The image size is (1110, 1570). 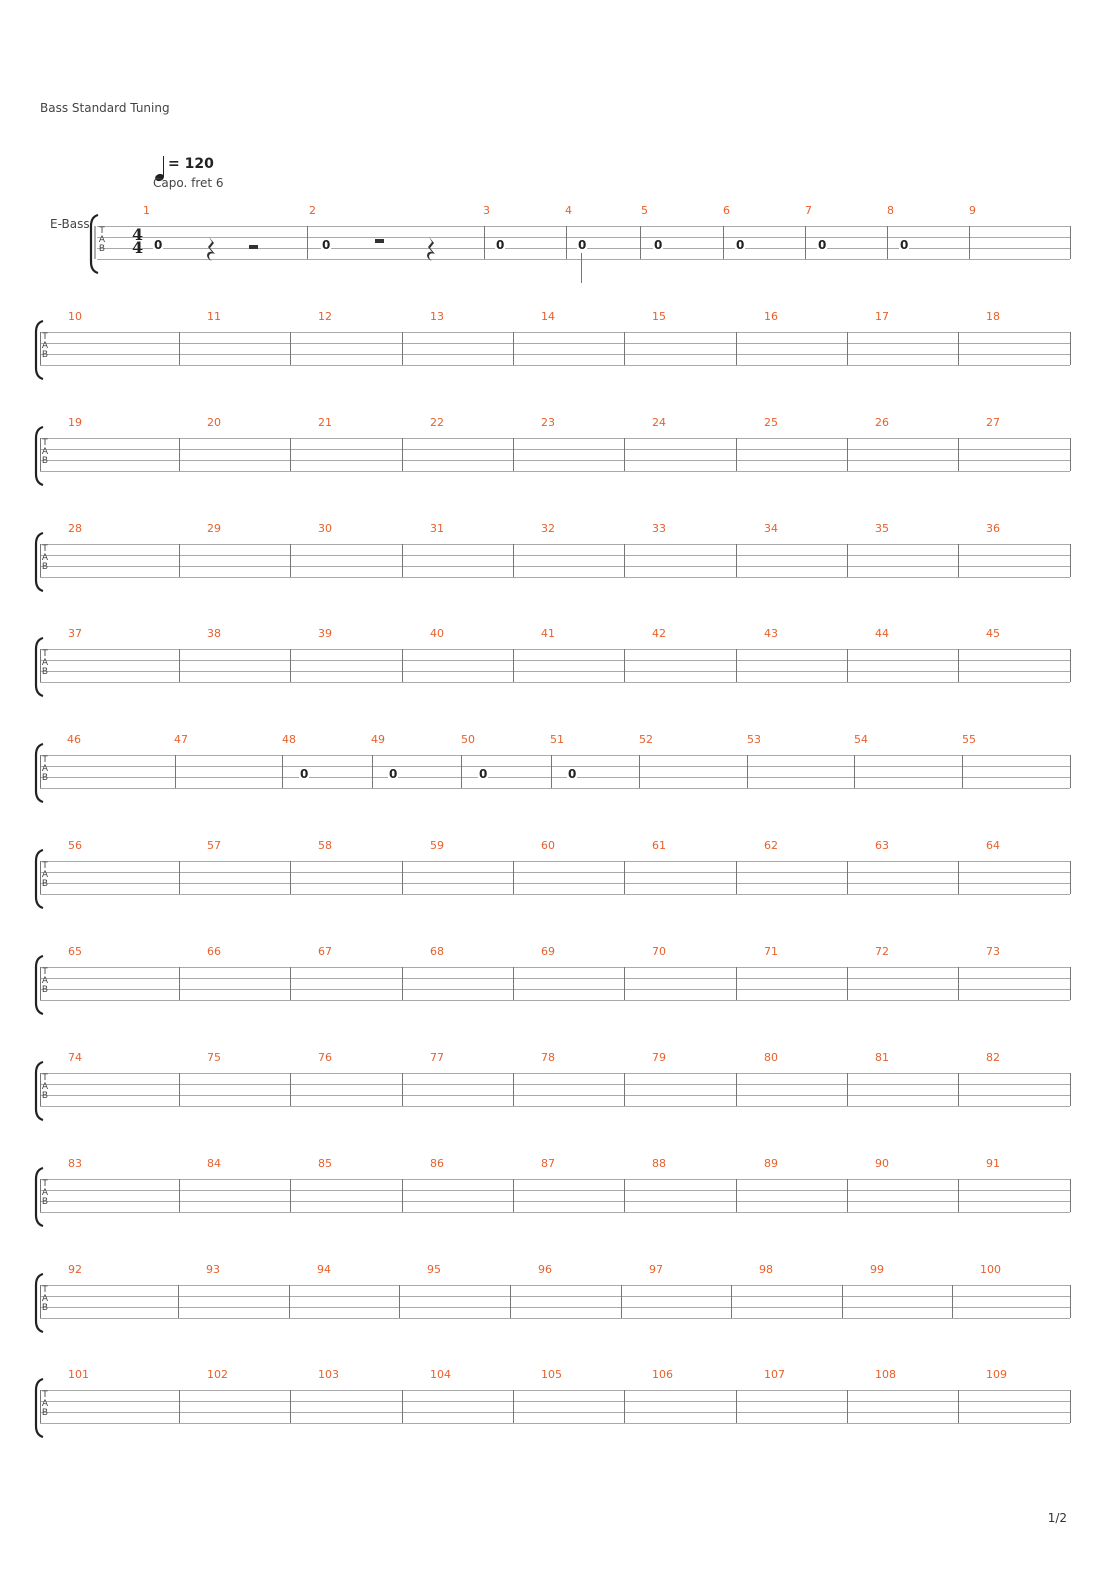 I want to click on measure-number: 88, so click(x=659, y=1163).